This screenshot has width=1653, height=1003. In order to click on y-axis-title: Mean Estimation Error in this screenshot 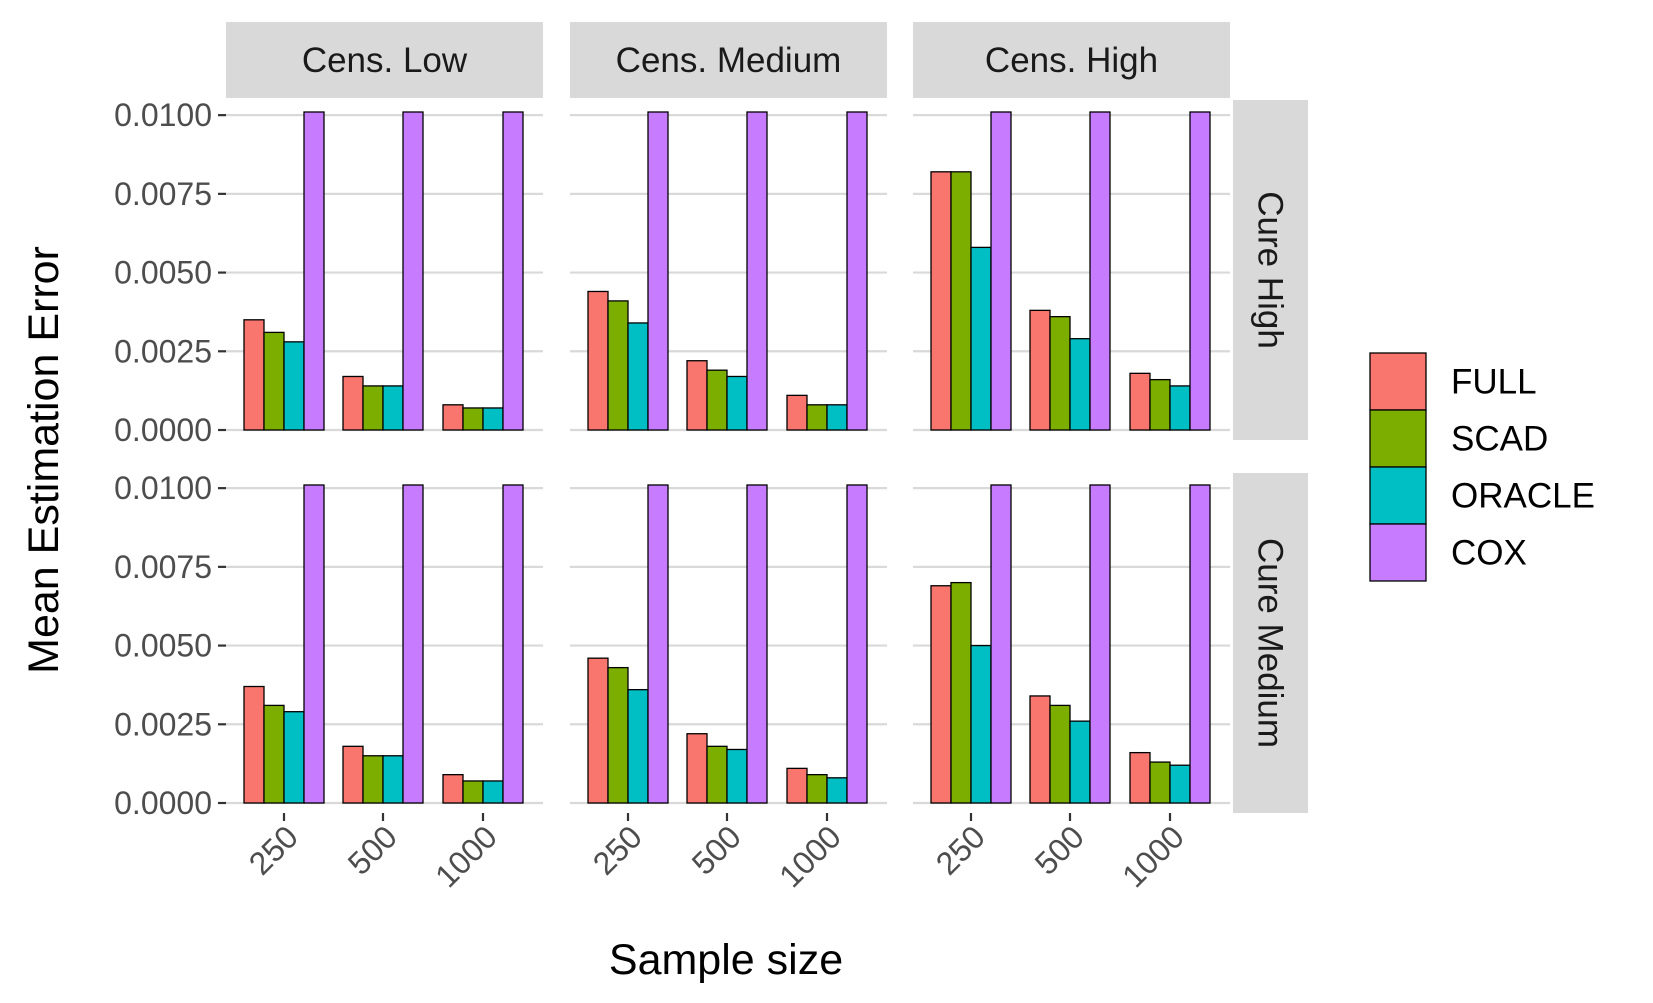, I will do `click(44, 460)`.